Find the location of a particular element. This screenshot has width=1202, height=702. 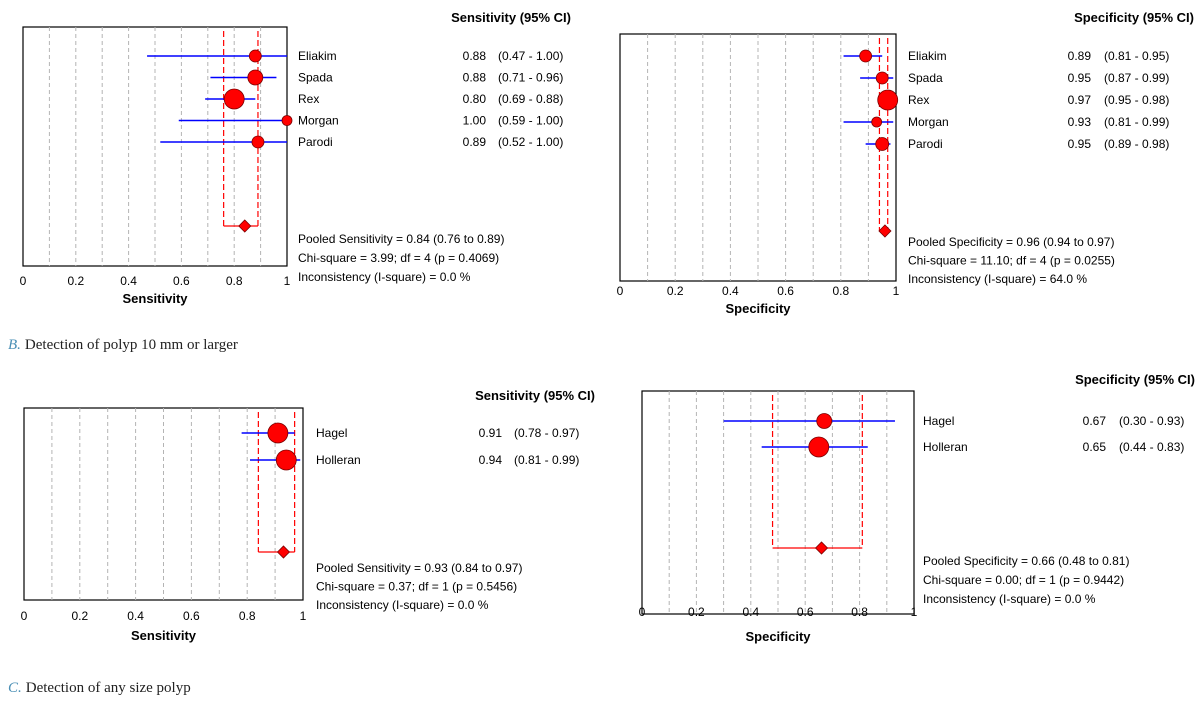

study-ci-label: (0.44 - 0.83) is located at coordinates (1151, 447).